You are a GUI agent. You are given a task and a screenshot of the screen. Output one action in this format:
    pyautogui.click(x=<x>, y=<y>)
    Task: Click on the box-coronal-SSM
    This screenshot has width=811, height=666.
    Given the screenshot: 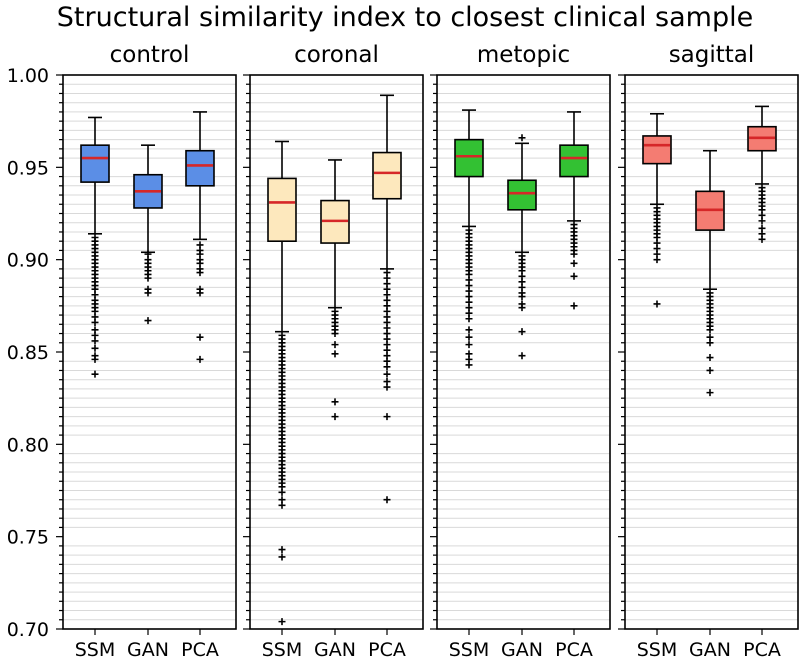 What is the action you would take?
    pyautogui.click(x=282, y=383)
    